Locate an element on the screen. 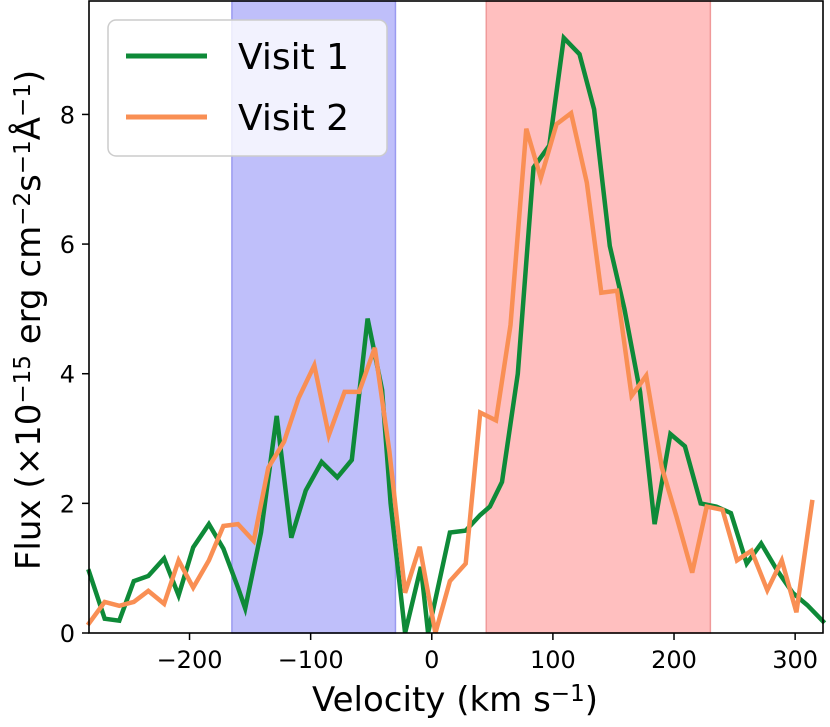 The width and height of the screenshot is (830, 727). legend-label-visit-1: Visit 1 is located at coordinates (293, 57).